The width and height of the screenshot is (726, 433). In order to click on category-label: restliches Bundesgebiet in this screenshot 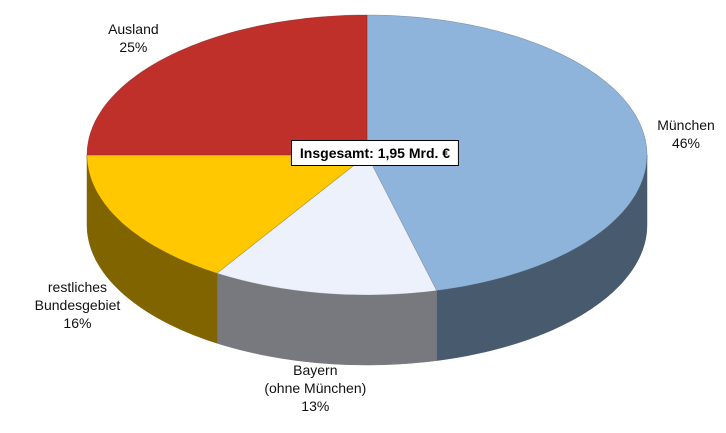, I will do `click(77, 295)`.